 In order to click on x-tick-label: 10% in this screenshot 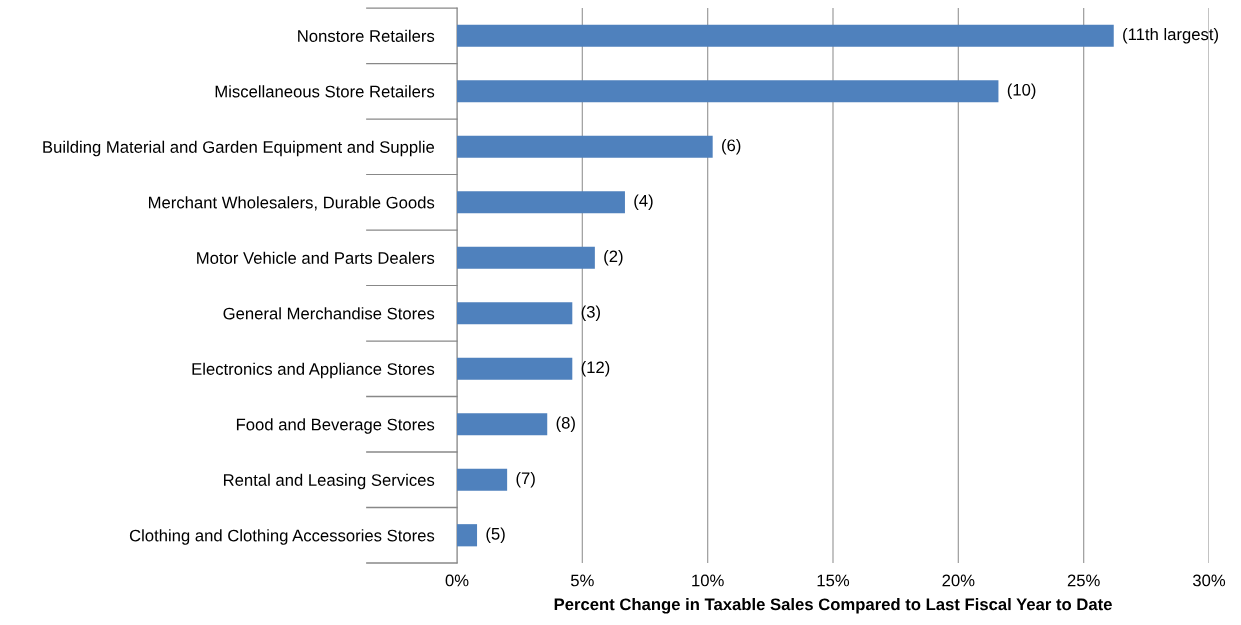, I will do `click(708, 580)`.